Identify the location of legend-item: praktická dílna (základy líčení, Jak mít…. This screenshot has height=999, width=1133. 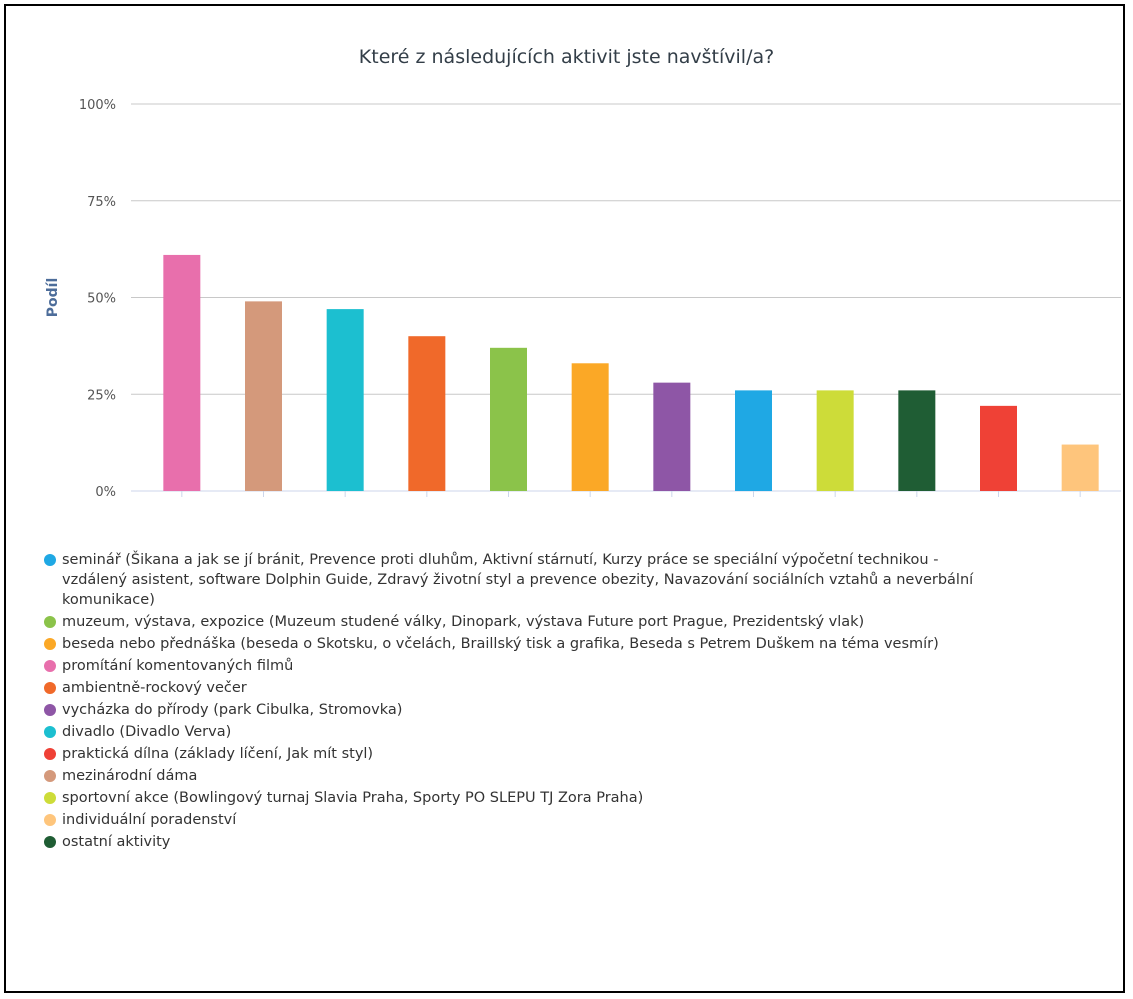
(524, 754).